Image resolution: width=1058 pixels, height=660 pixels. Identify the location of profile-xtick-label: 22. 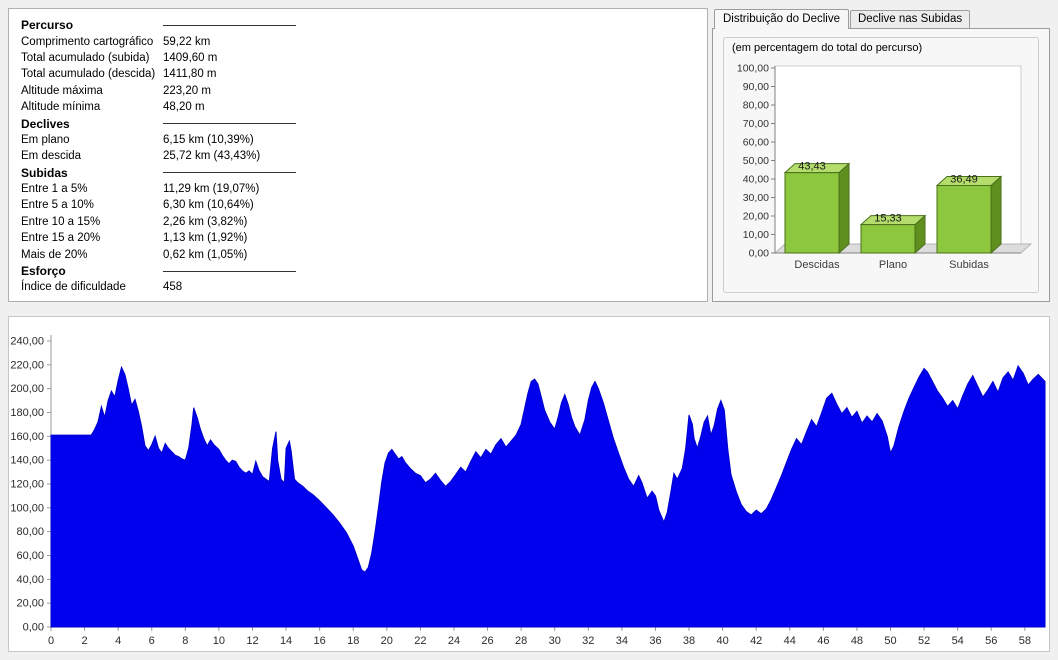
(420, 641).